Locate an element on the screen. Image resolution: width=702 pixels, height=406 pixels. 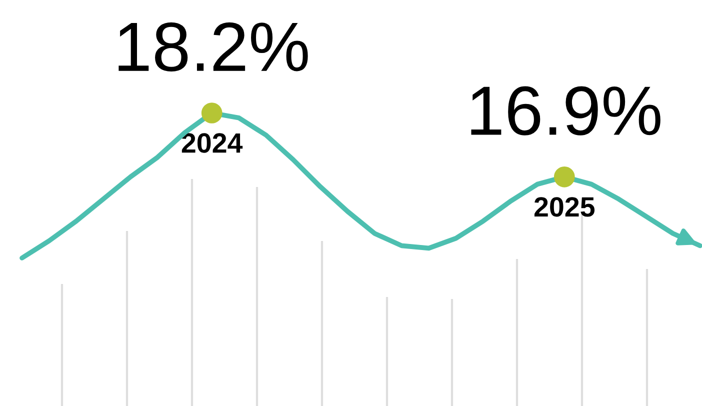
data-label: 18.2% is located at coordinates (213, 47).